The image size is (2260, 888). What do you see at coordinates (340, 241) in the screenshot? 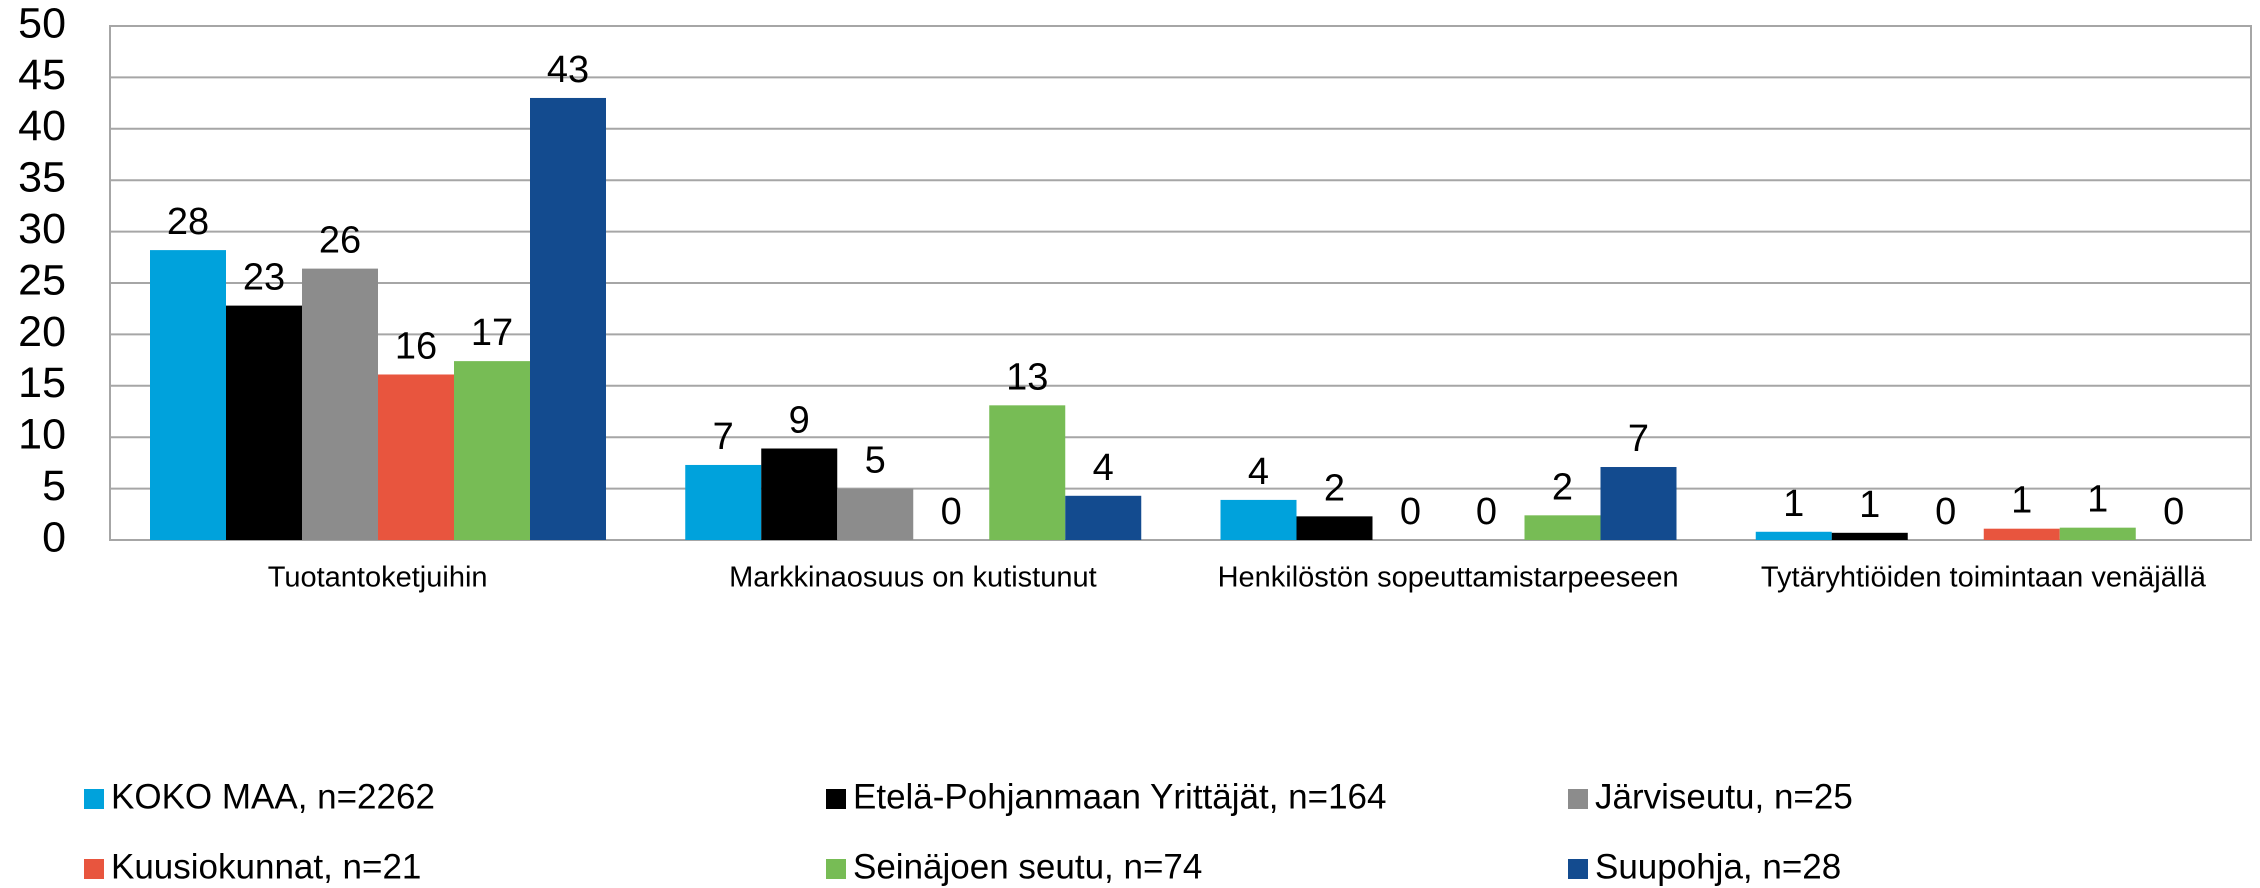
I see `value-label: 26` at bounding box center [340, 241].